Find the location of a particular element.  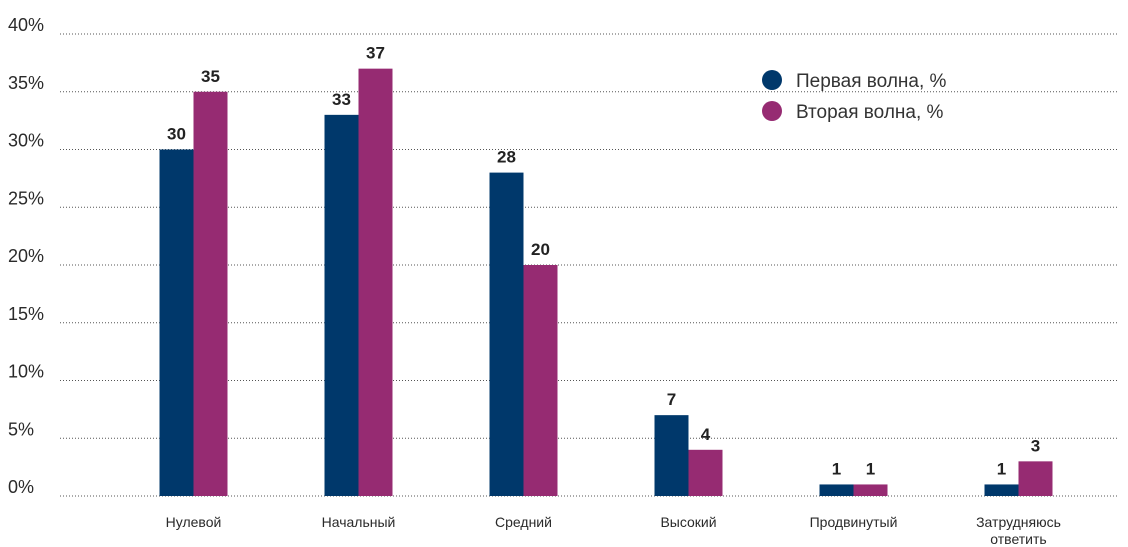

bar-value-label: 7 is located at coordinates (671, 399).